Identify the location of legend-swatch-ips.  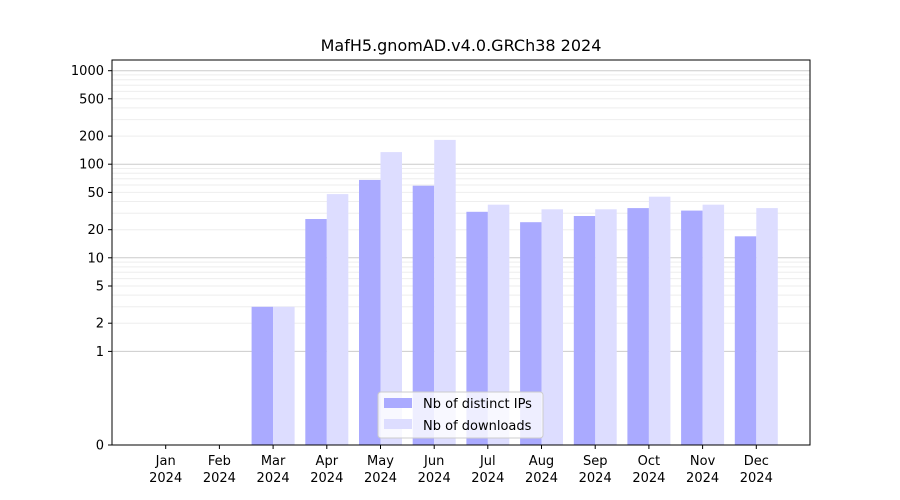
(398, 403).